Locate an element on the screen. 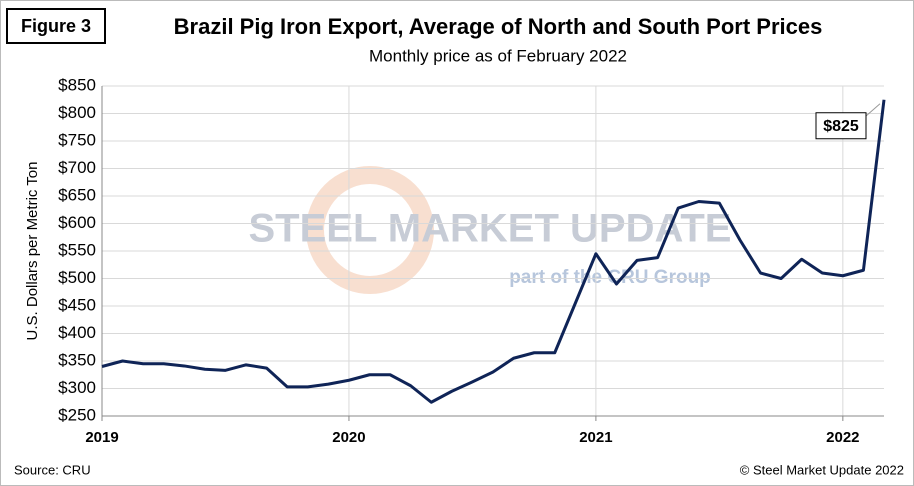 The width and height of the screenshot is (914, 486). x-tick-label: 2019 is located at coordinates (101, 437).